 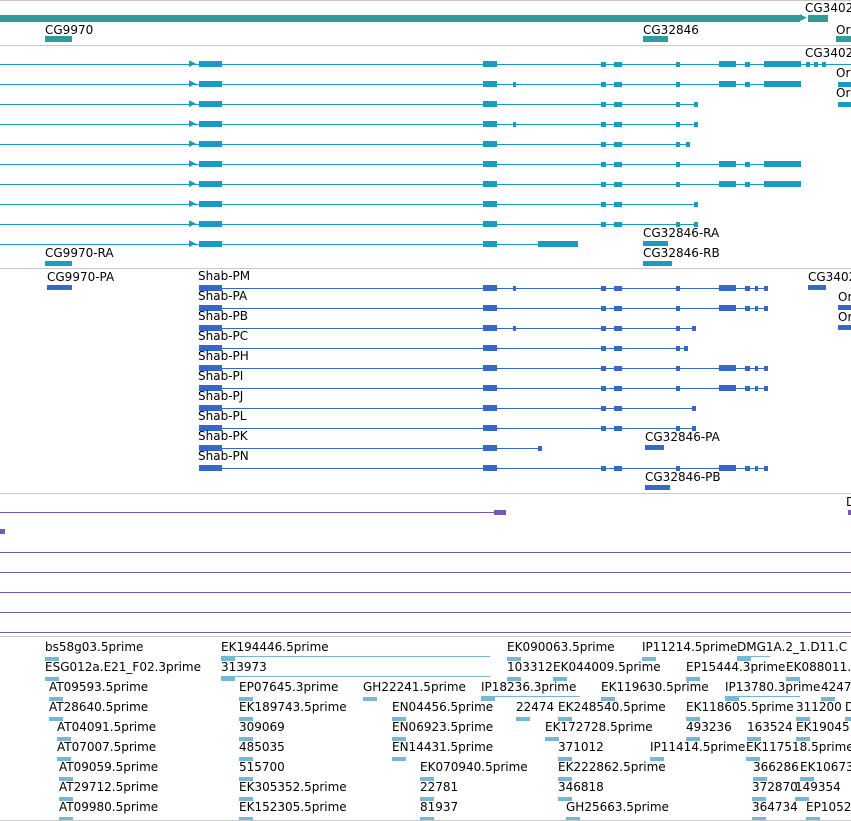 I want to click on est-label: EP07645.3prime, so click(x=289, y=687).